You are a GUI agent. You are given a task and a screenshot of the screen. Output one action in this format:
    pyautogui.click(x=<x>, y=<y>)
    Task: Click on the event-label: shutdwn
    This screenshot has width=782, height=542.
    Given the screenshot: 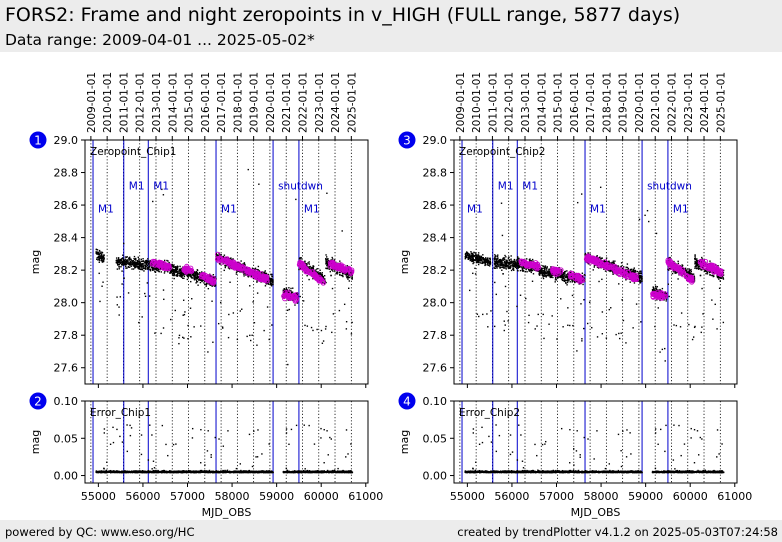 What is the action you would take?
    pyautogui.click(x=300, y=187)
    